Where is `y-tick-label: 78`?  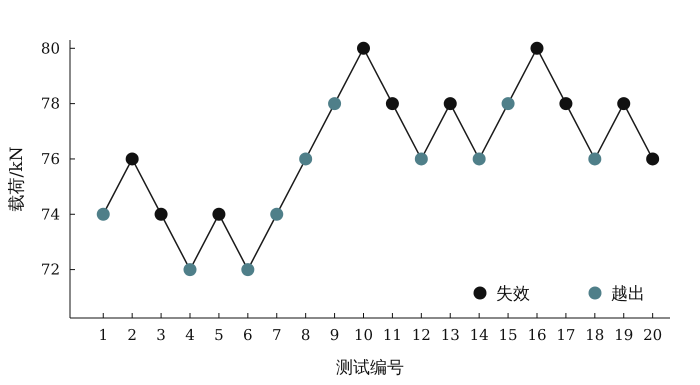
y-tick-label: 78 is located at coordinates (50, 103).